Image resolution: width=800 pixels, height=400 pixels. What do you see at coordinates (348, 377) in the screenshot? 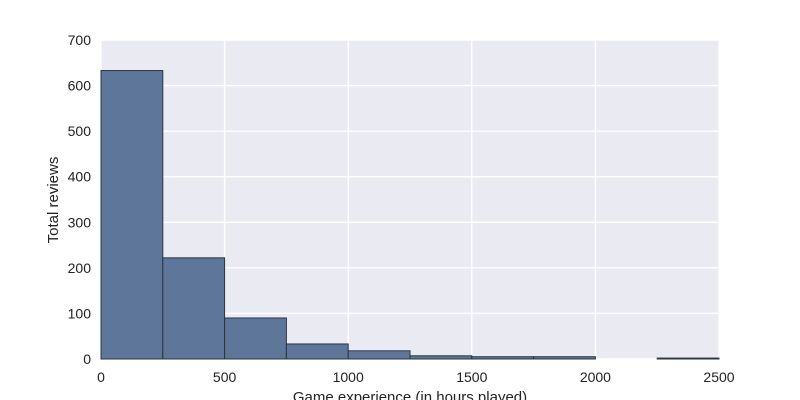
I see `x-tick-label: 1000` at bounding box center [348, 377].